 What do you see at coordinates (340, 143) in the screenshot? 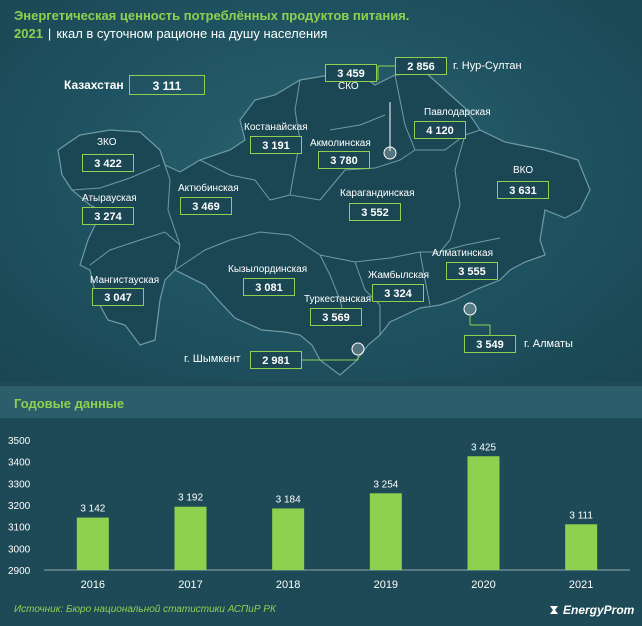
I see `region-label-akmola: Акмолинская` at bounding box center [340, 143].